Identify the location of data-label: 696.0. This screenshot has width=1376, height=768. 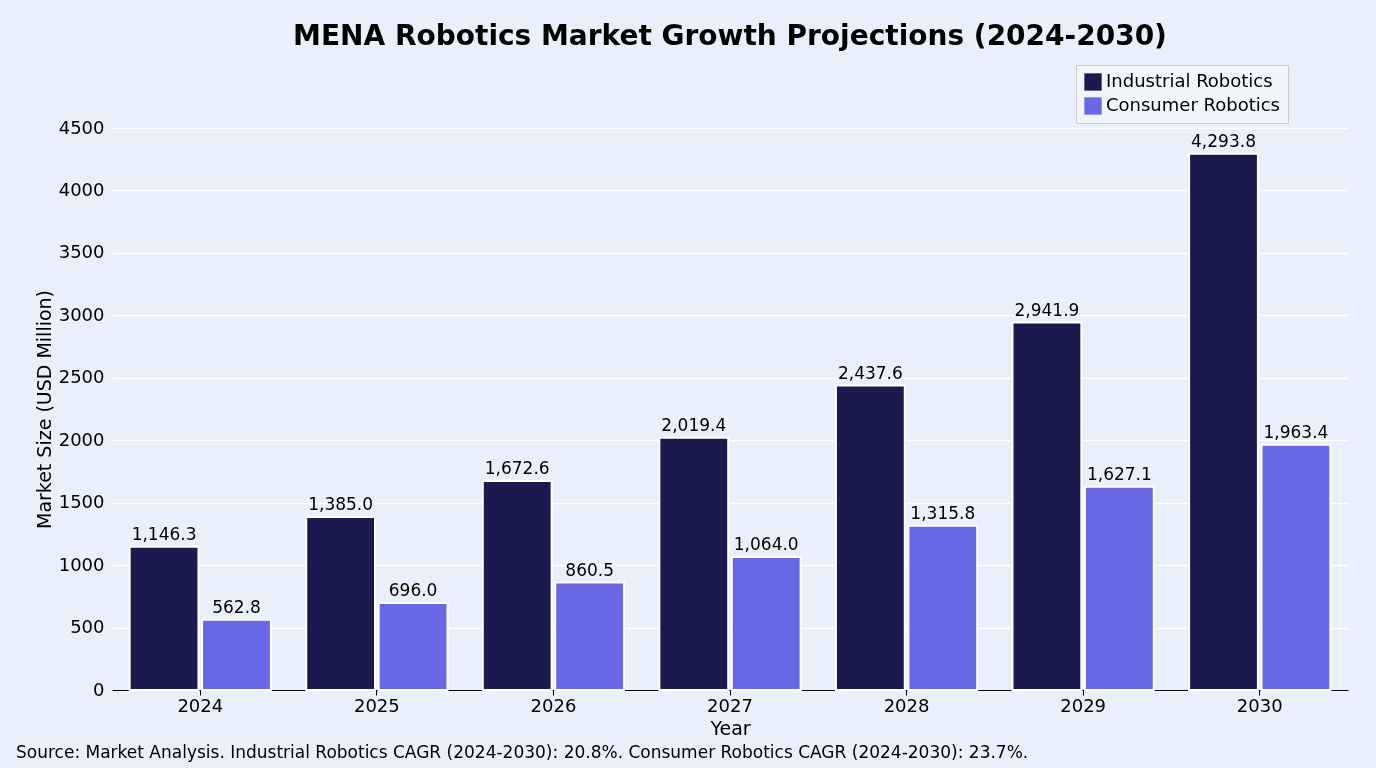
(413, 590).